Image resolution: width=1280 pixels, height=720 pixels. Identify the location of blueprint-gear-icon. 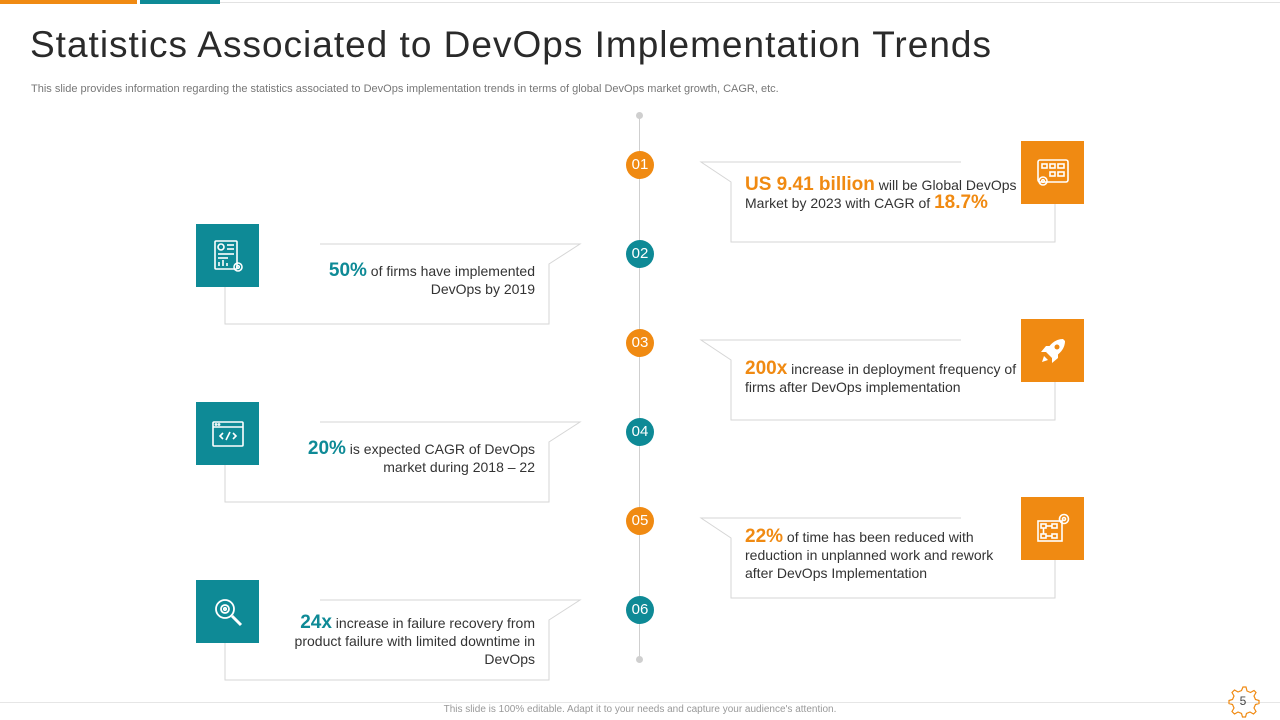
(1052, 172).